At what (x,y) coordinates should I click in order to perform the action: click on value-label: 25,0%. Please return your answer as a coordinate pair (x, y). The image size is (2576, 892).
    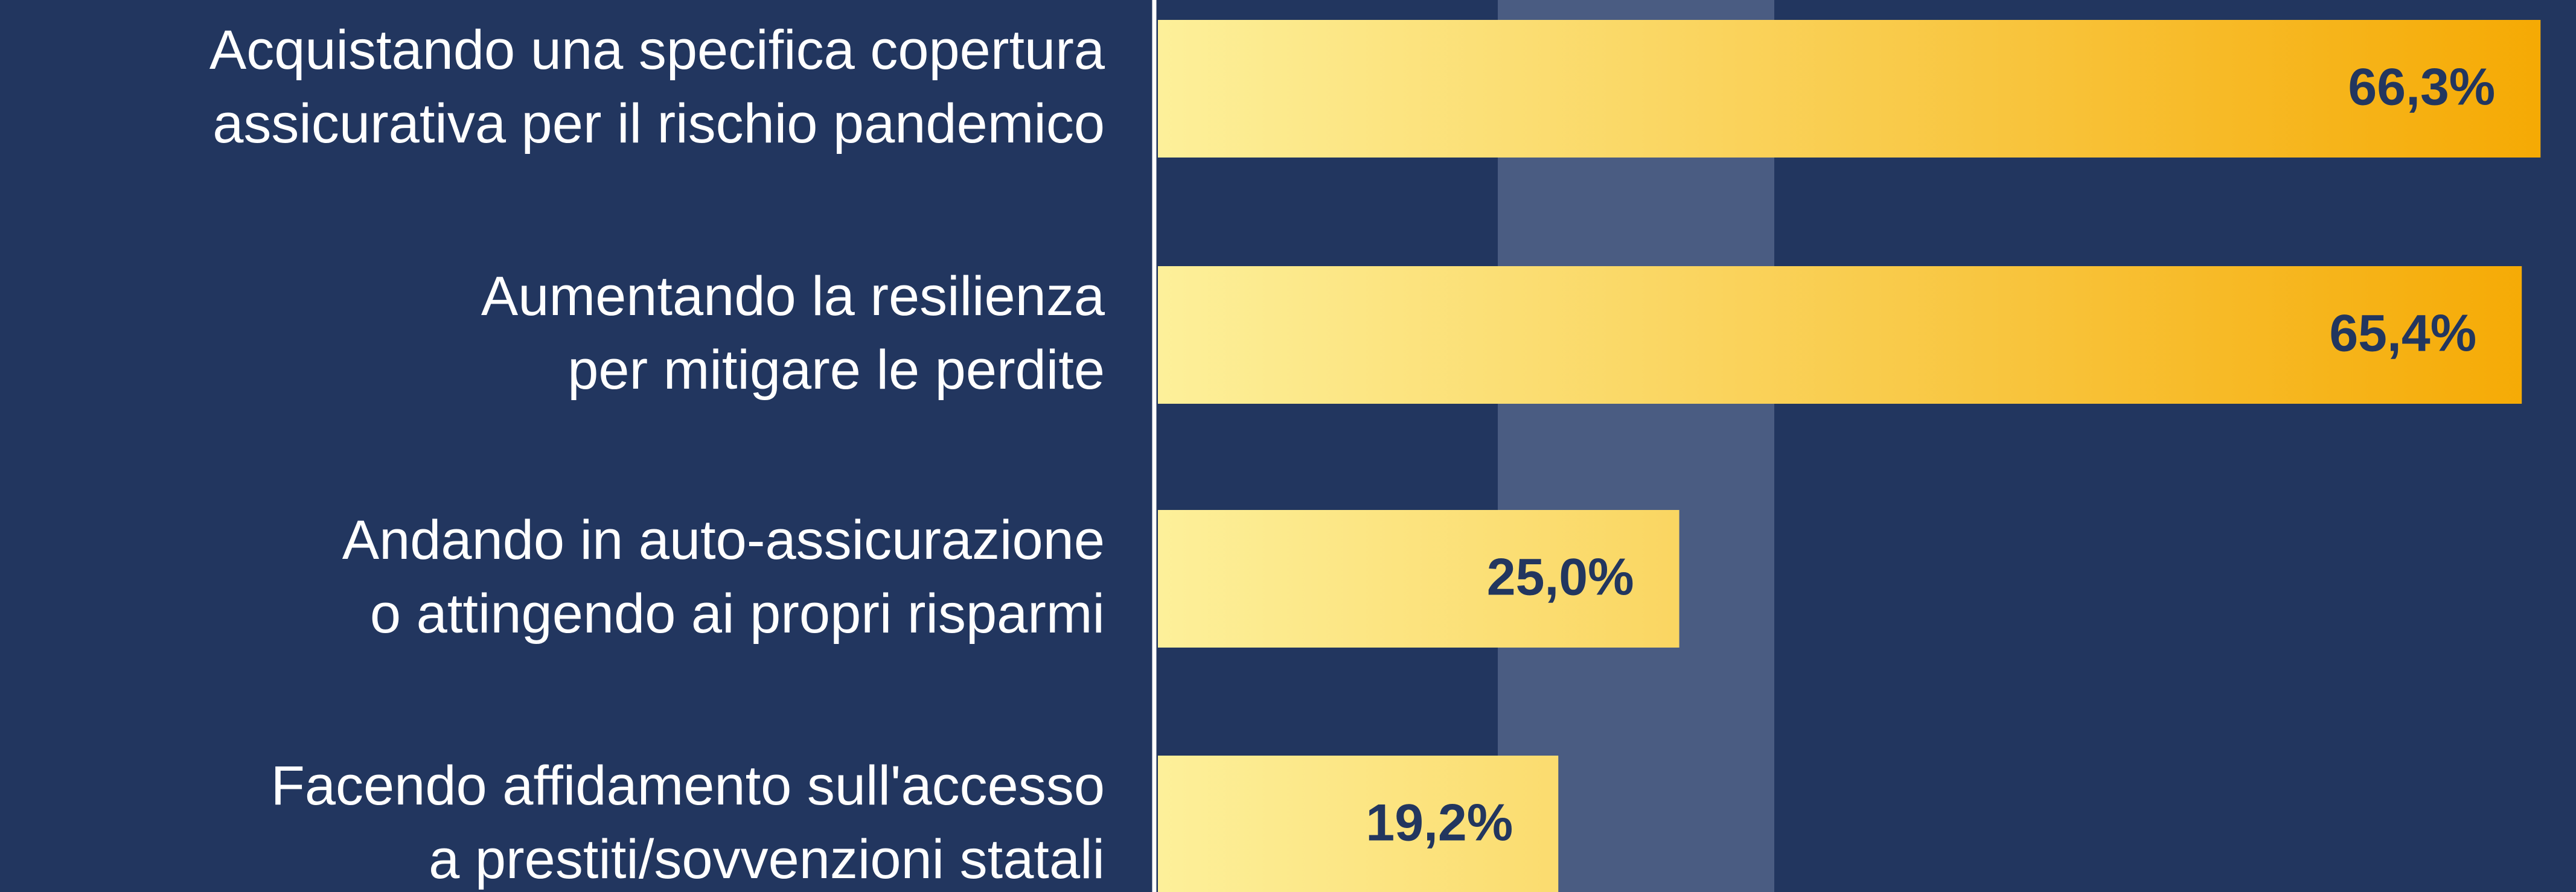
    Looking at the image, I should click on (1561, 578).